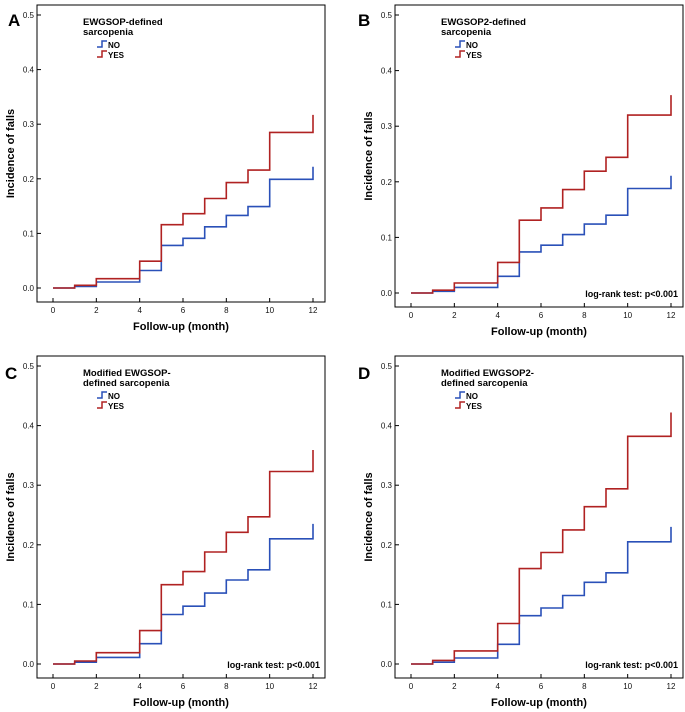 The width and height of the screenshot is (685, 712). I want to click on legend-title: Modified EWGSOP2-, so click(487, 373).